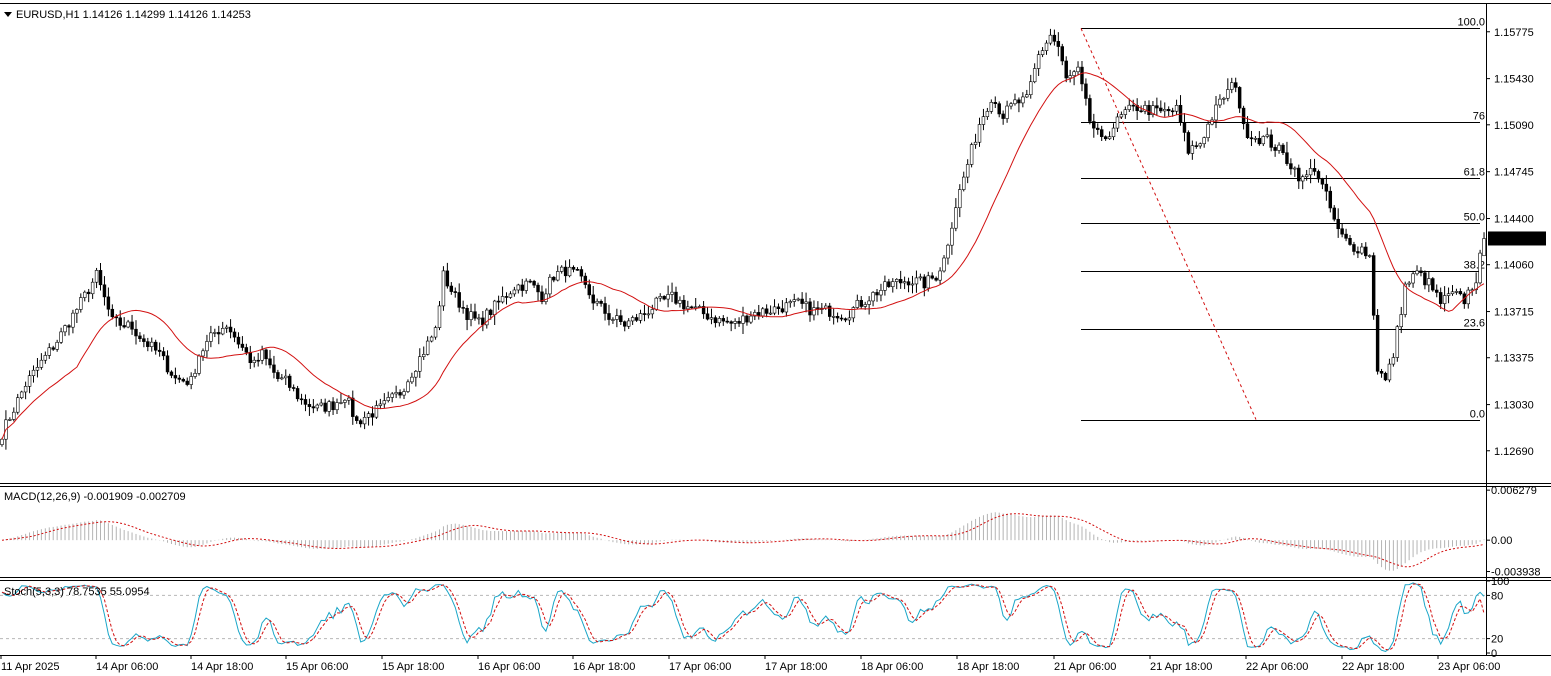 The image size is (1551, 676). Describe the element at coordinates (95, 497) in the screenshot. I see `macd-label: MACD(12,26,9) -0.001909 -0.002709` at that location.